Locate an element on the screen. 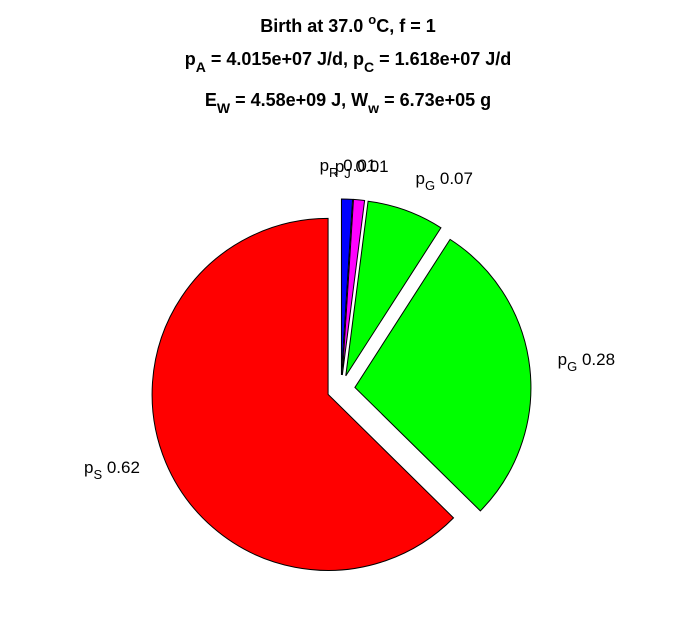 The width and height of the screenshot is (696, 618). title-line-3: EW = 4.58e+09 J, Ww = 6.73e+05 g is located at coordinates (348, 103).